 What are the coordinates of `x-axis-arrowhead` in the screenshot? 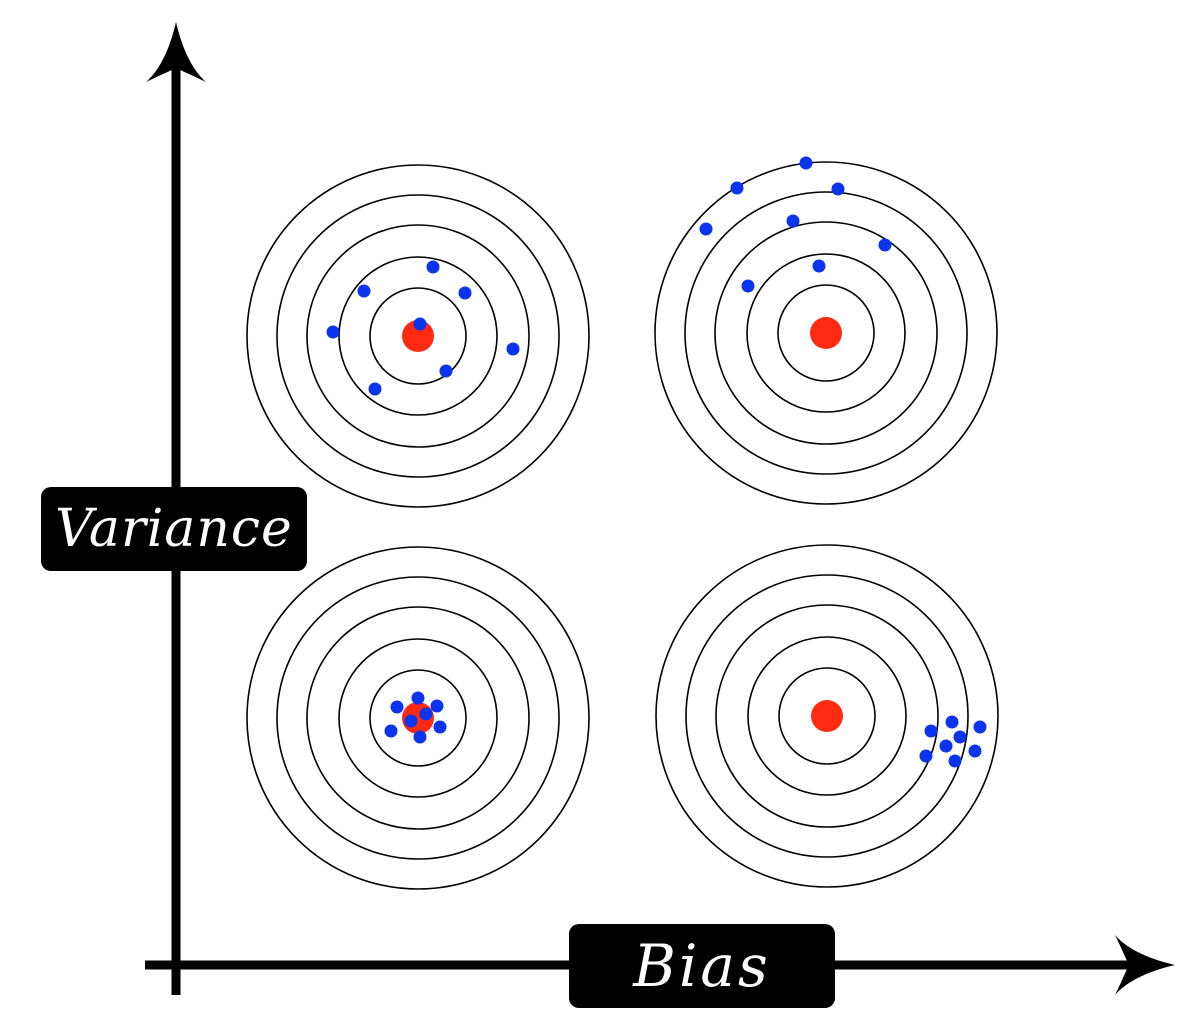 It's located at (1145, 965).